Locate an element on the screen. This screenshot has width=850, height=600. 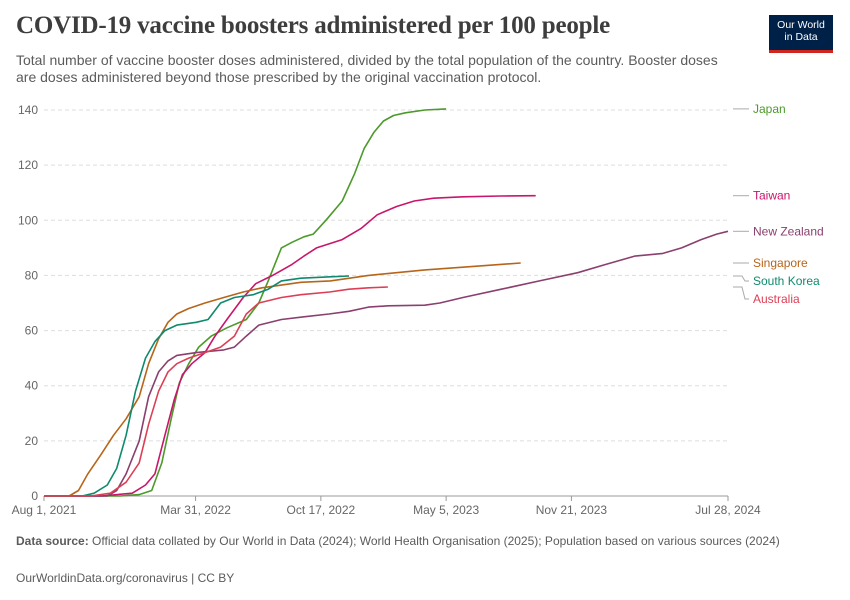
x-tick-label: May 5, 2023 is located at coordinates (446, 510).